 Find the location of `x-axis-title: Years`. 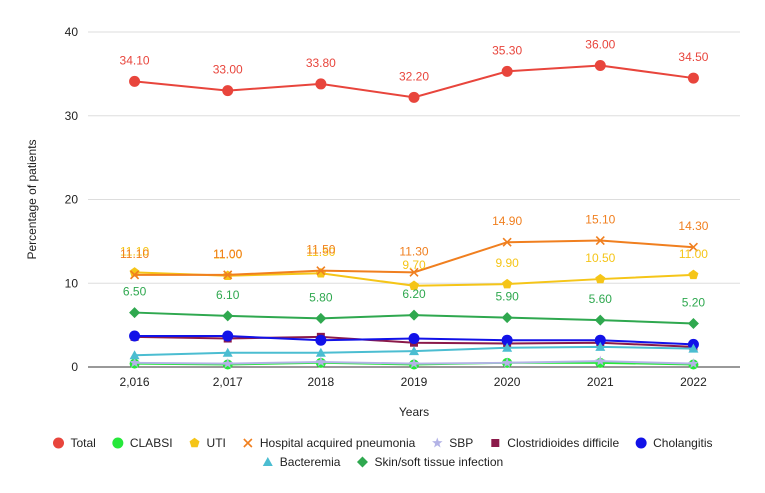

x-axis-title: Years is located at coordinates (414, 412).